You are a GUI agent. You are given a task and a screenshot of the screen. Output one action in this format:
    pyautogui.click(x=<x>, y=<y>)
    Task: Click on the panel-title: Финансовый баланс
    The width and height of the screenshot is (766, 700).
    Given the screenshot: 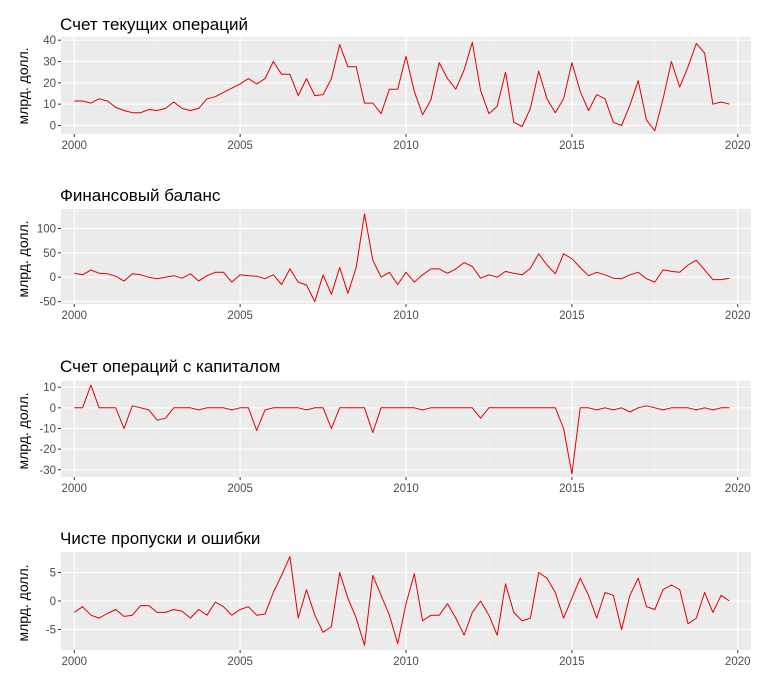 What is the action you would take?
    pyautogui.click(x=140, y=195)
    